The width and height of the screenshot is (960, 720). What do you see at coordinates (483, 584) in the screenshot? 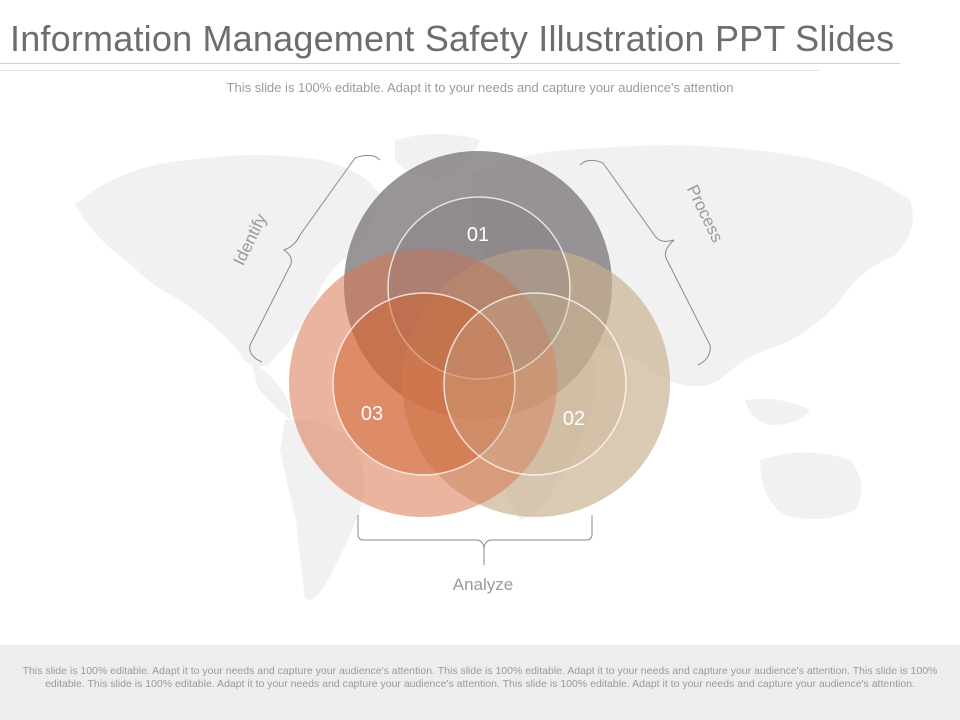
I see `label-analyze: Analyze` at bounding box center [483, 584].